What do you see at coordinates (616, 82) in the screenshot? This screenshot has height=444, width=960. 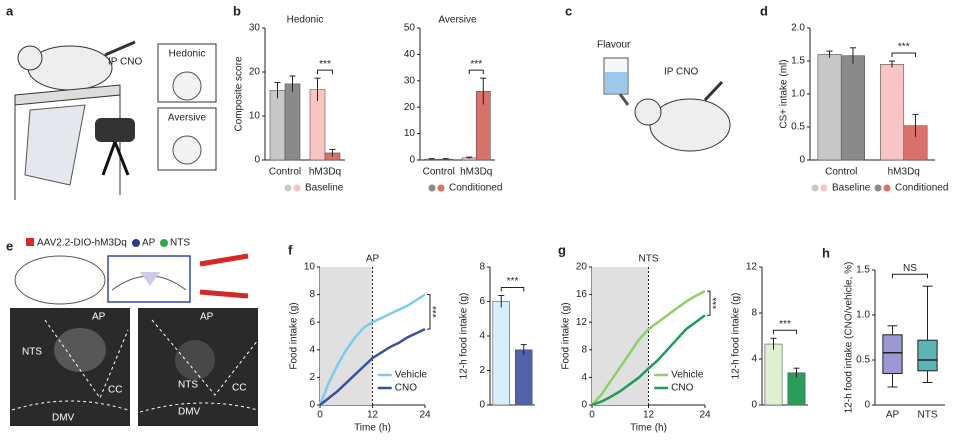 I see `liquid` at bounding box center [616, 82].